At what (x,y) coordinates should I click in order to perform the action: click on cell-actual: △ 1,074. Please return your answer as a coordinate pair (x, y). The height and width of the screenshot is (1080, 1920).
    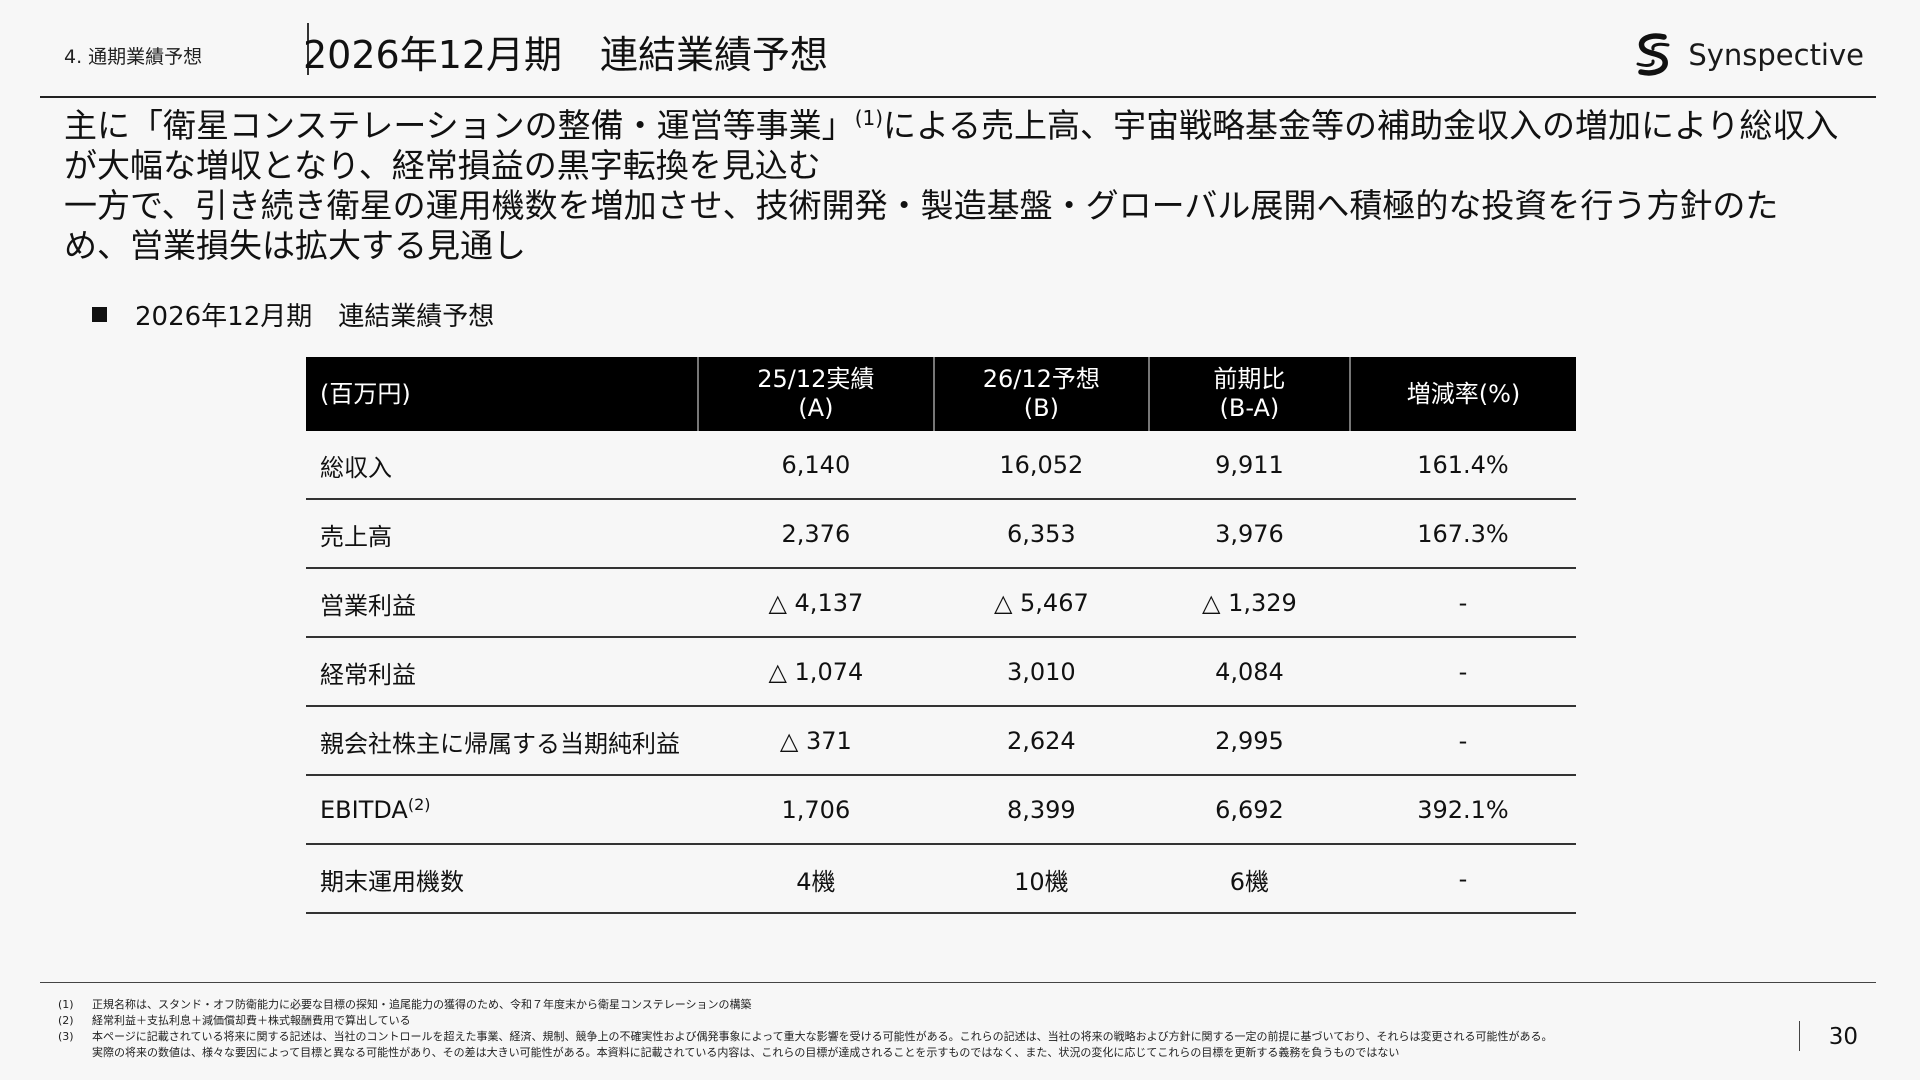
    Looking at the image, I should click on (815, 672).